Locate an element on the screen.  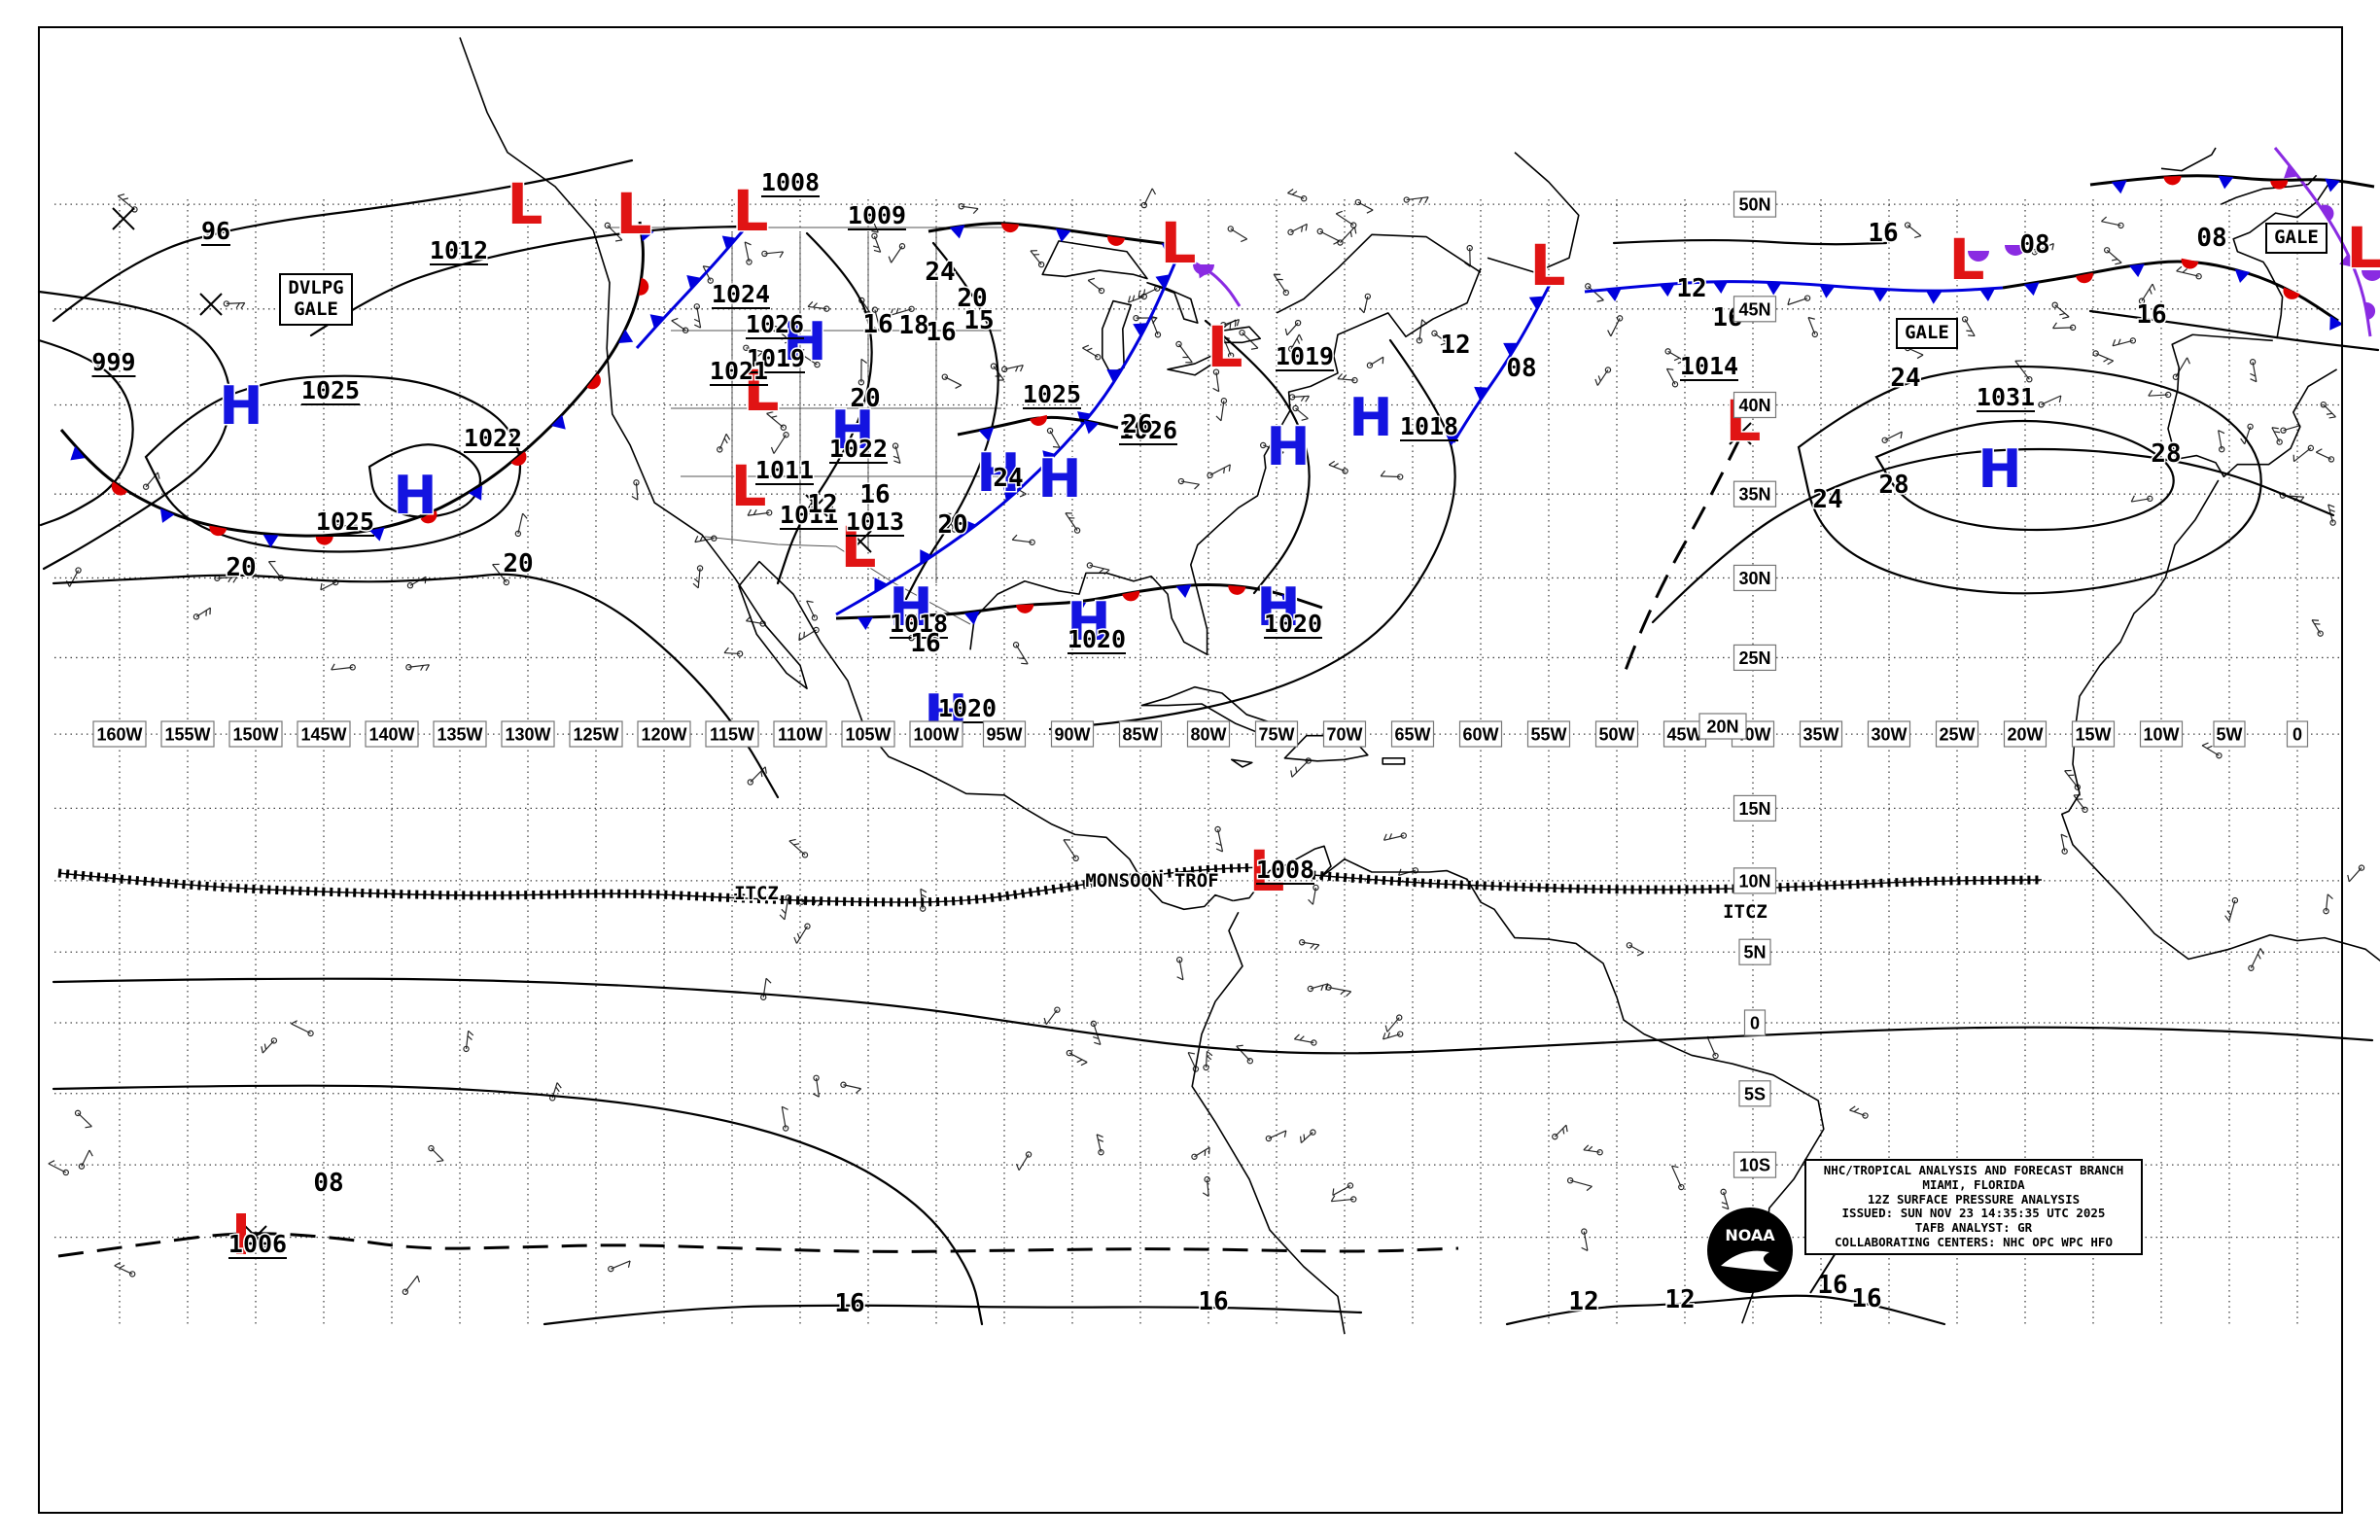
longitude-label: 125W is located at coordinates (595, 735).